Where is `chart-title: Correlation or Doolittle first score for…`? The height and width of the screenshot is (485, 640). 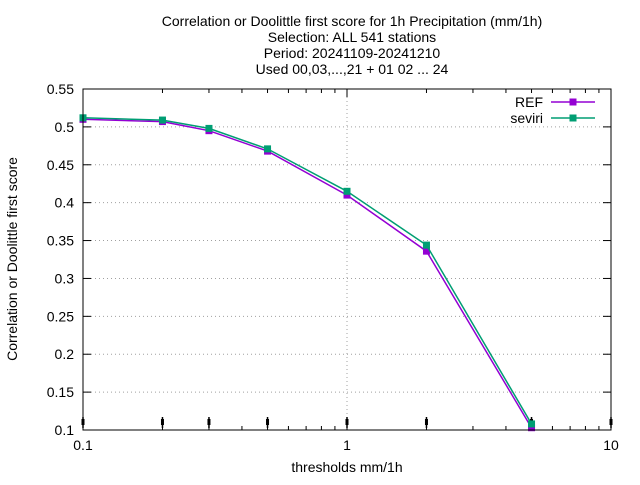 chart-title: Correlation or Doolittle first score for… is located at coordinates (352, 45).